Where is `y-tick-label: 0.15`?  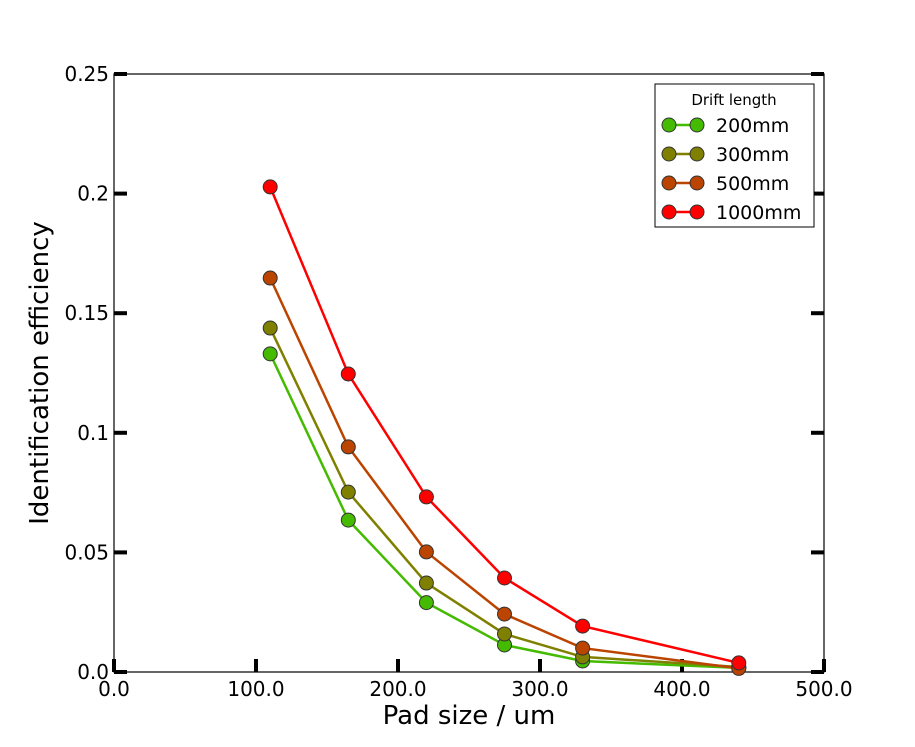
y-tick-label: 0.15 is located at coordinates (86, 313).